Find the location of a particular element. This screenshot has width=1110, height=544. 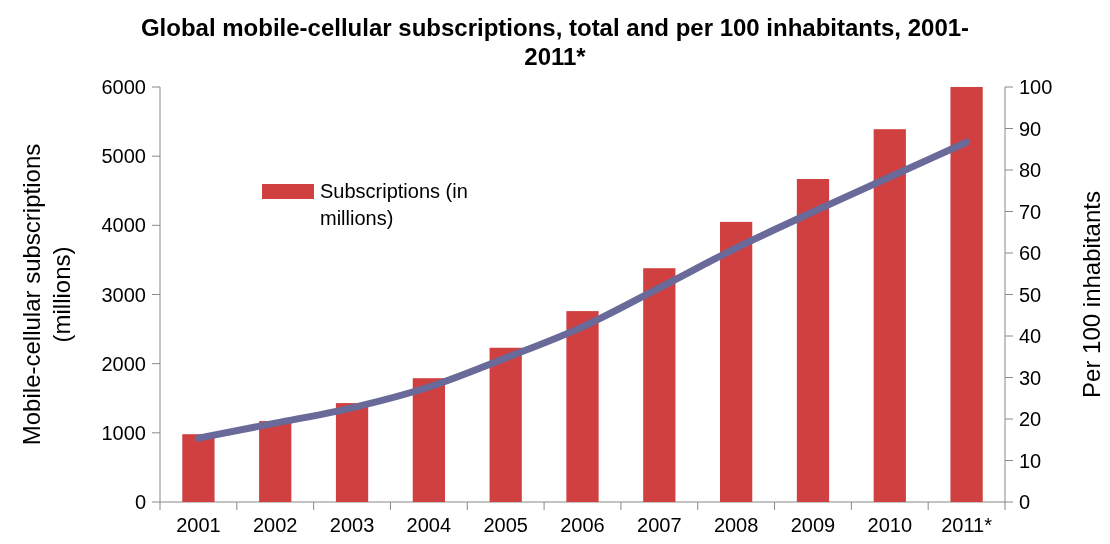

y2-tick-label: 60 is located at coordinates (1030, 253).